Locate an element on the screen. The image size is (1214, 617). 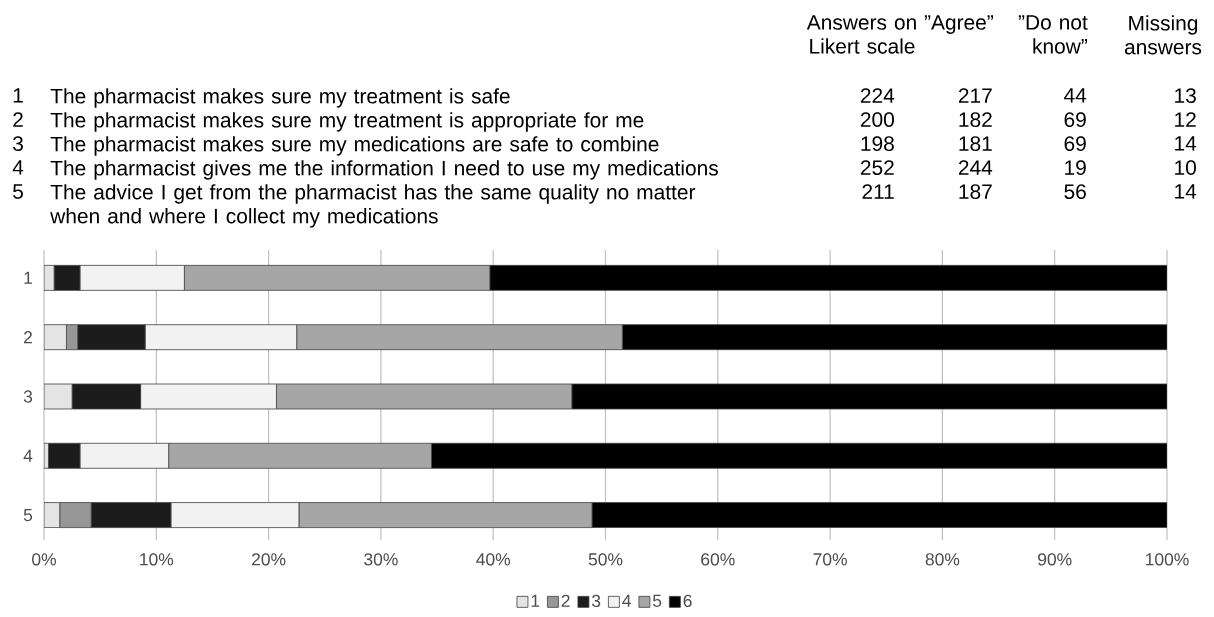
text: 244 is located at coordinates (975, 167).